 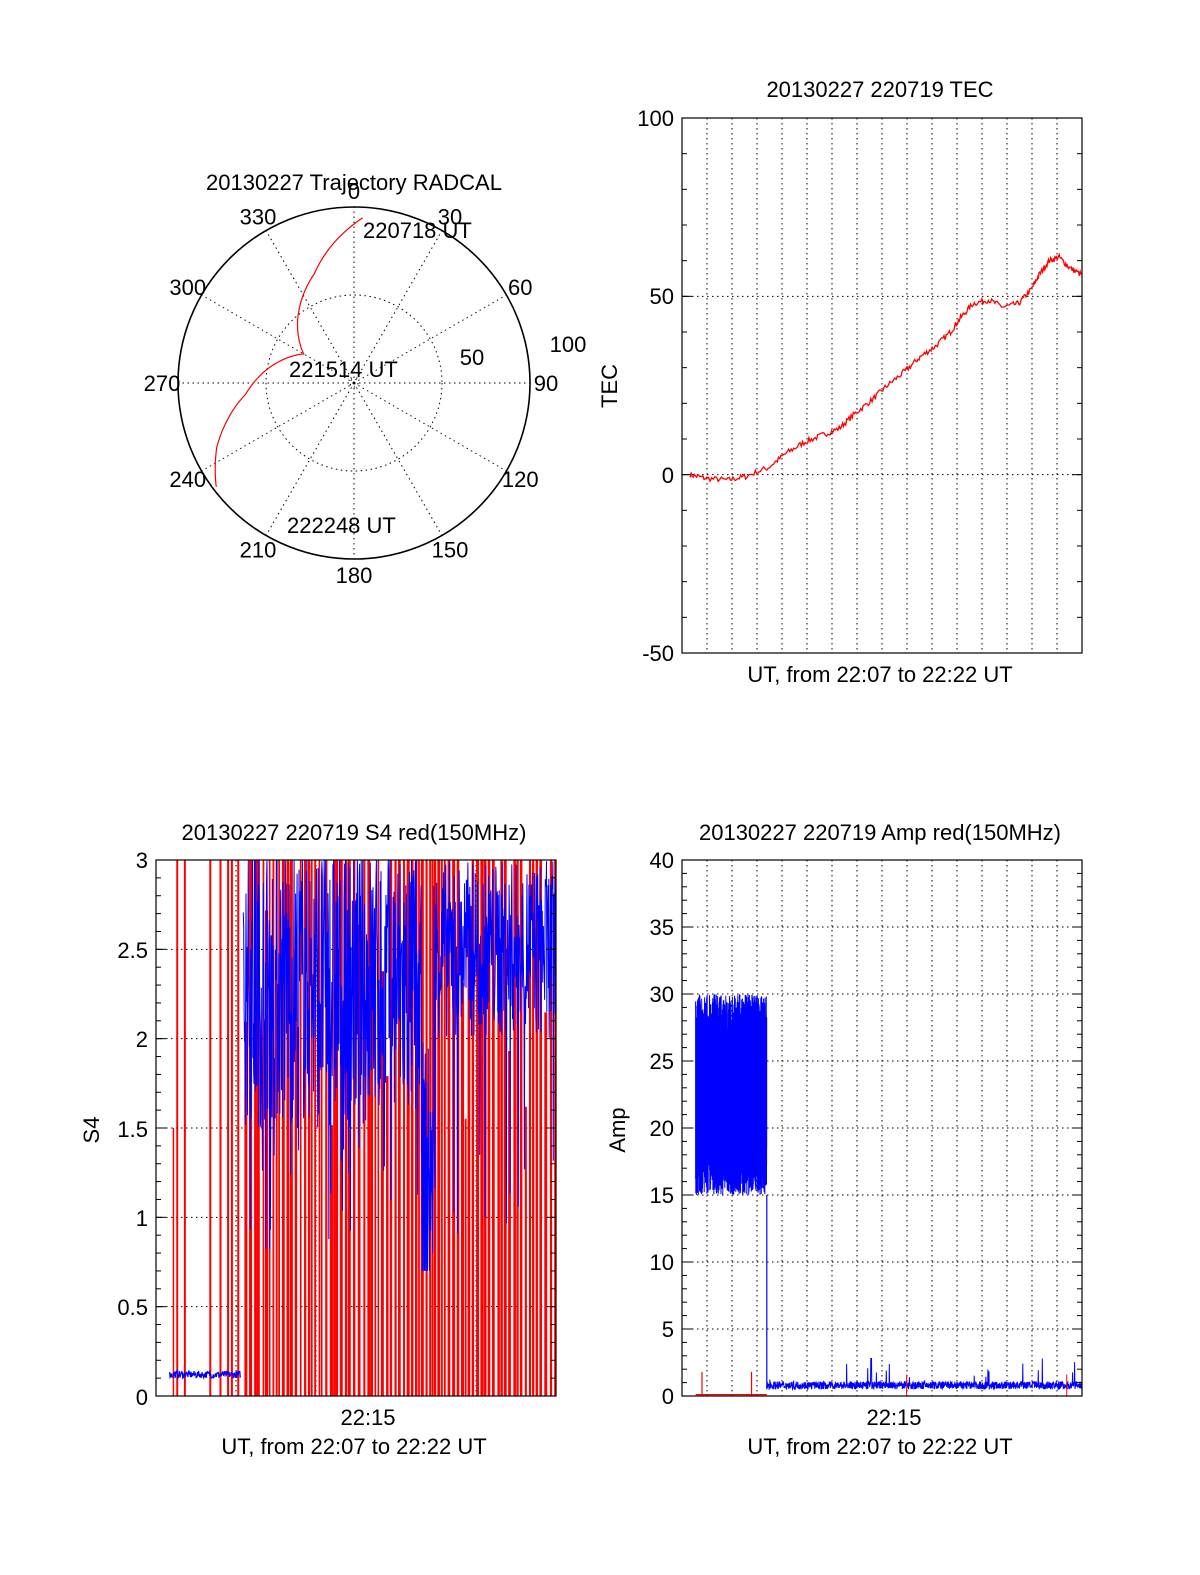 I want to click on polar-azimuth-label-300: 300, so click(x=187, y=287).